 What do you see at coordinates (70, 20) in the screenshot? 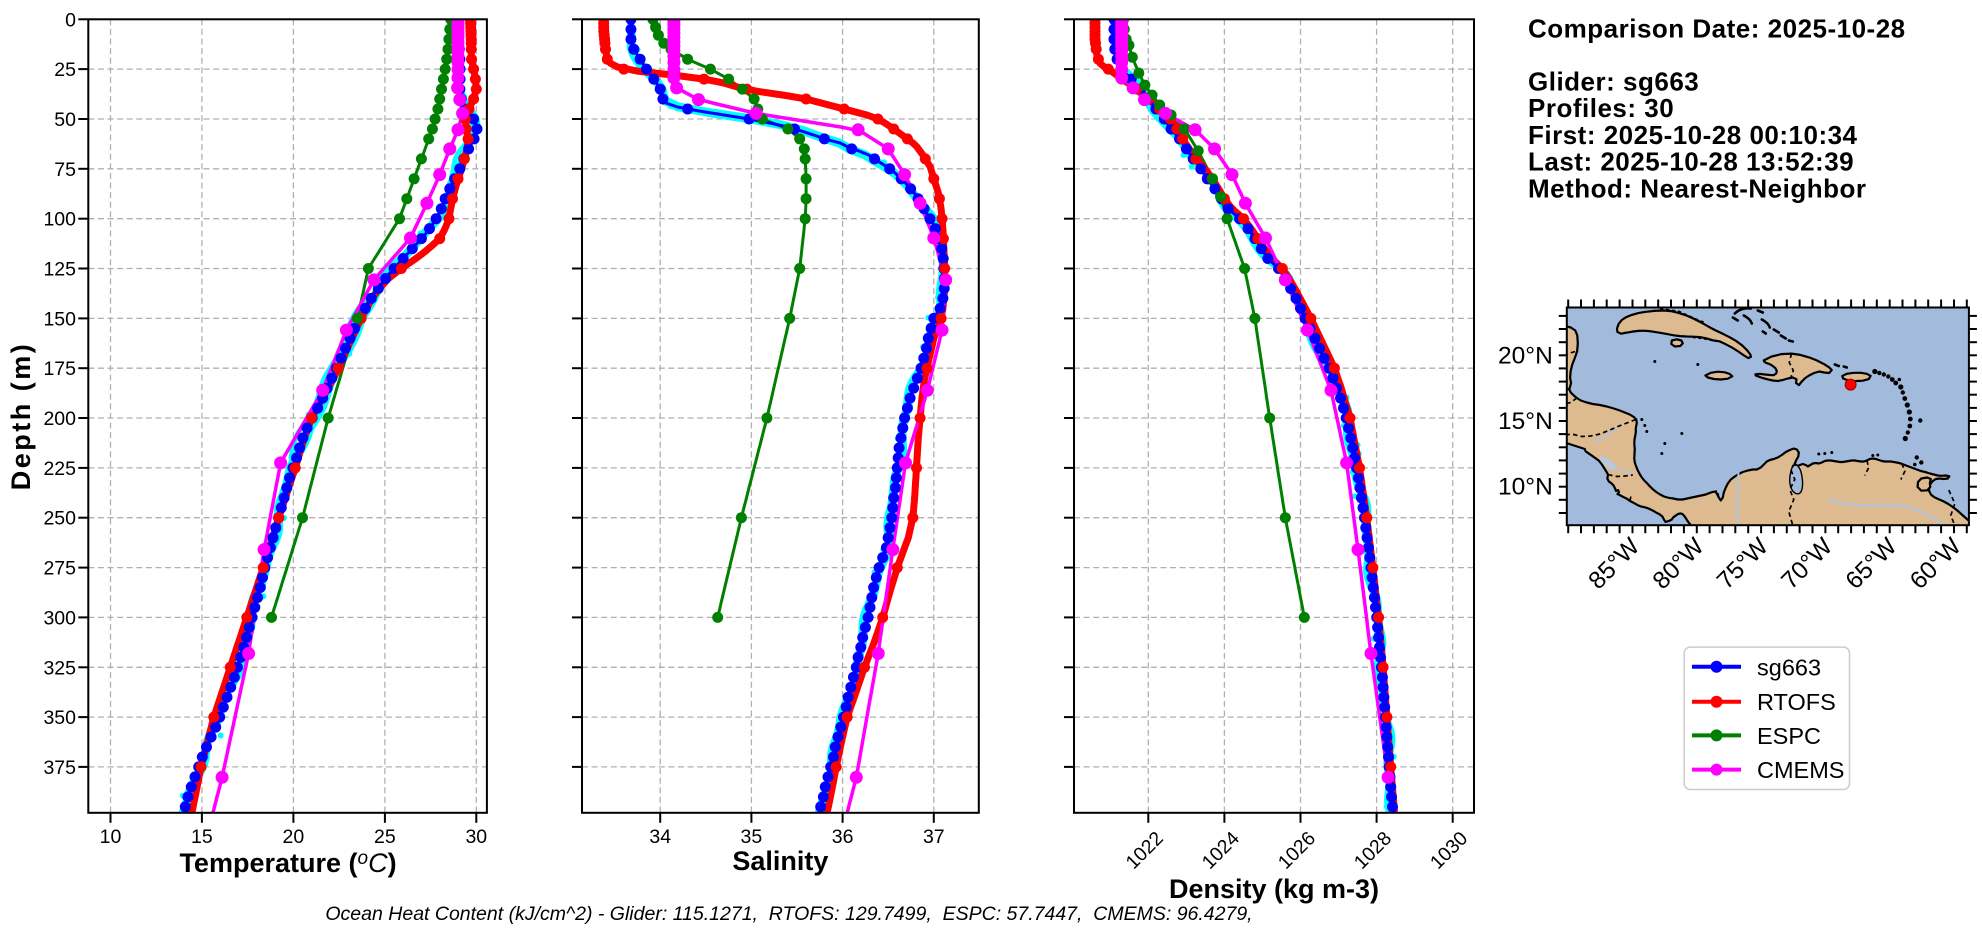
I see `svg-text: 0` at bounding box center [70, 20].